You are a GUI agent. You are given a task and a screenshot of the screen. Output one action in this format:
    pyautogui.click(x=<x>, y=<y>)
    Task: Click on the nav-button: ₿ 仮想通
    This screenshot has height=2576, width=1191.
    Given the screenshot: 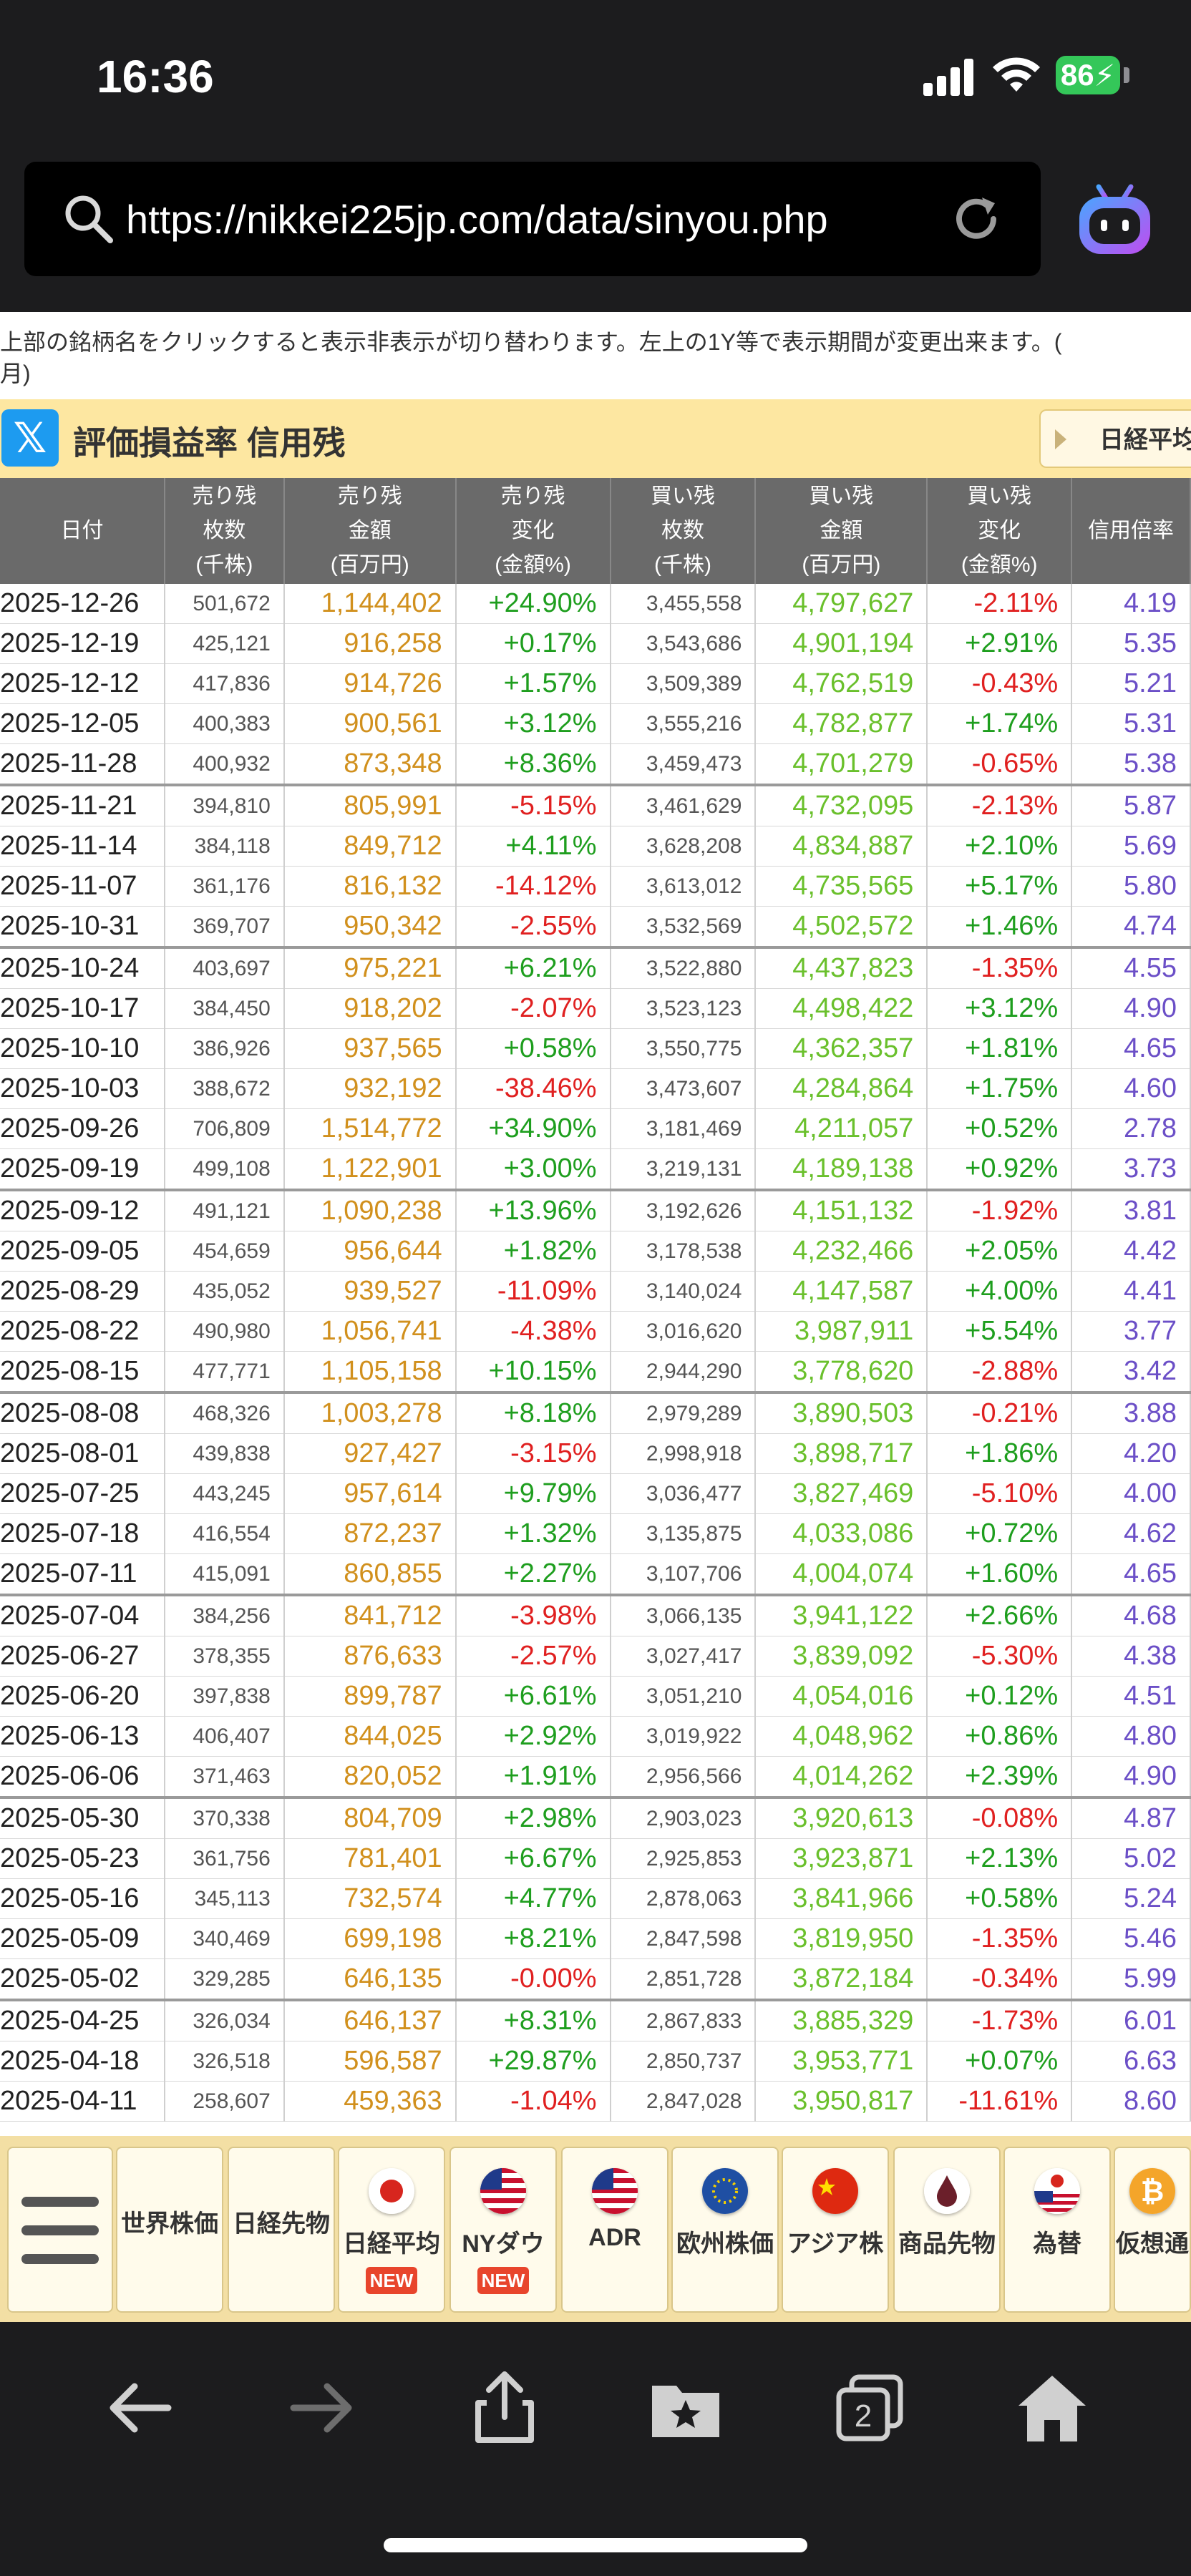 What is the action you would take?
    pyautogui.click(x=1152, y=2230)
    